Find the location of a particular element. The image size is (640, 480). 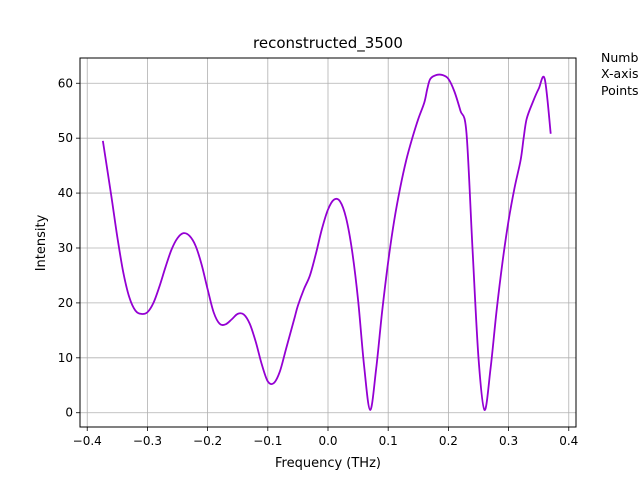

side-note-line-1: Numb is located at coordinates (619, 57).